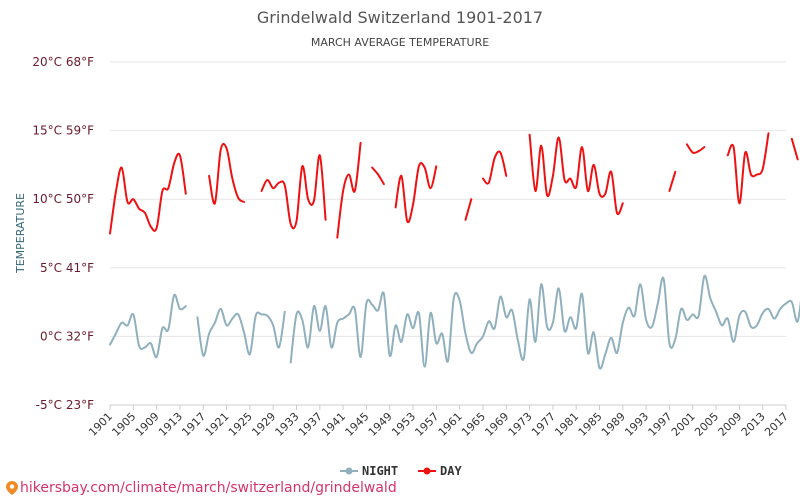 The image size is (800, 500). I want to click on x-tick-label: 1977, so click(543, 424).